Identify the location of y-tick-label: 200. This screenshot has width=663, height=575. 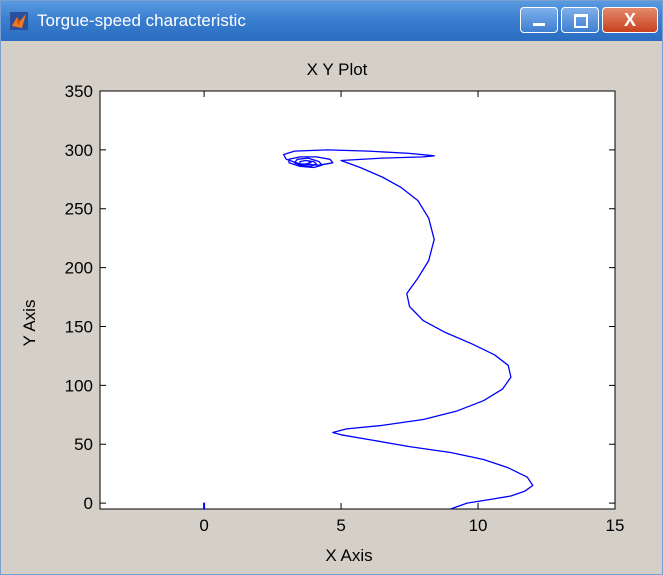
(79, 268).